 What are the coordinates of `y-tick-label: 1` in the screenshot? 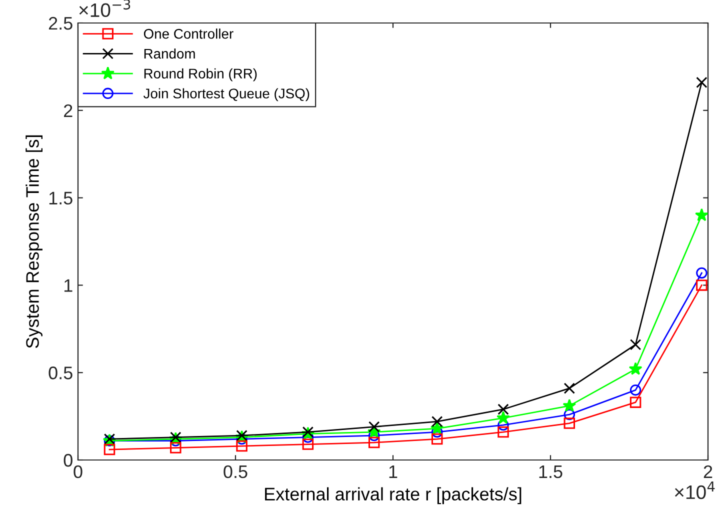 It's located at (68, 285).